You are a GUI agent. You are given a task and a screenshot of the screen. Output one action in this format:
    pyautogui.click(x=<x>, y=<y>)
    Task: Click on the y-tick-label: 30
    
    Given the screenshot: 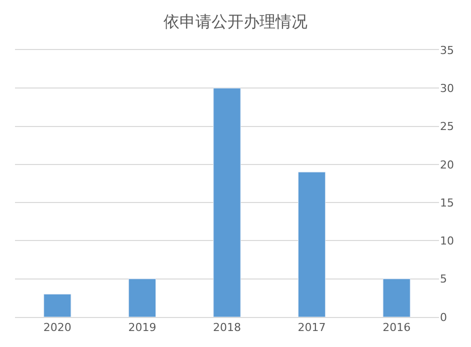 What is the action you would take?
    pyautogui.click(x=447, y=88)
    